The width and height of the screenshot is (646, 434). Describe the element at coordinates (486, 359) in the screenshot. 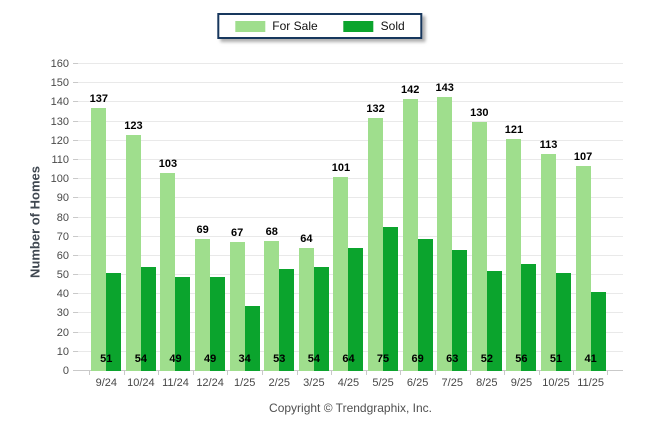

I see `sold-value-label: 52` at that location.